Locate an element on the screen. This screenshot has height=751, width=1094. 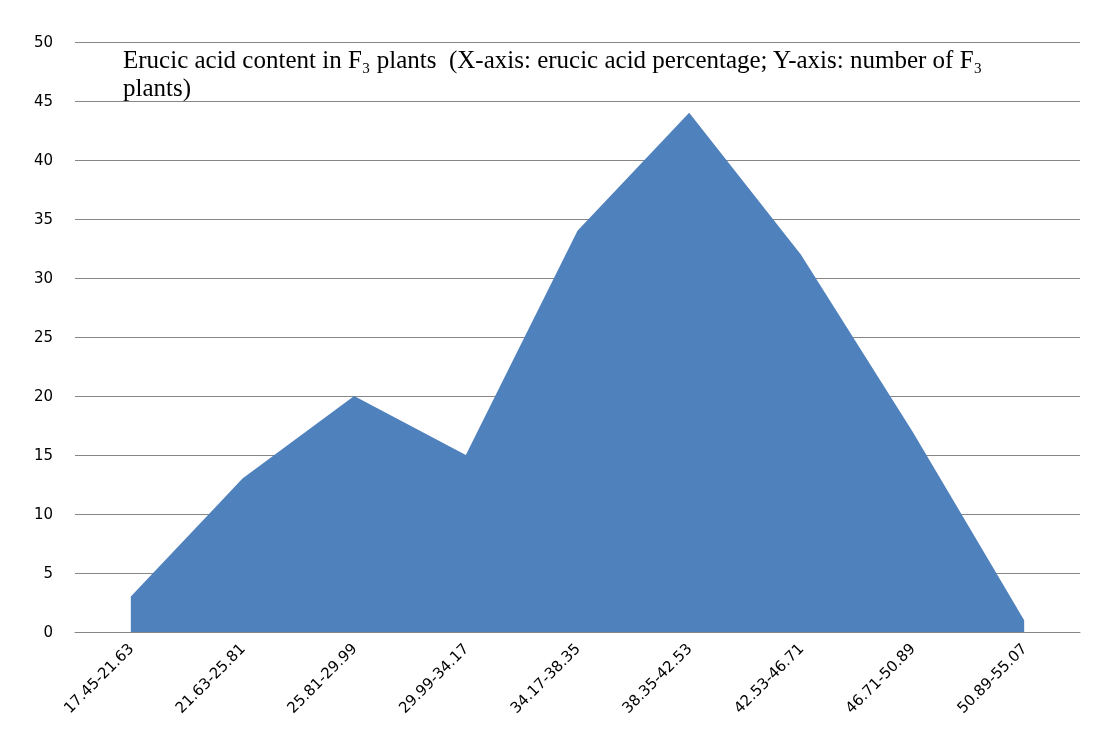
y-tick-label: 10 is located at coordinates (43, 514).